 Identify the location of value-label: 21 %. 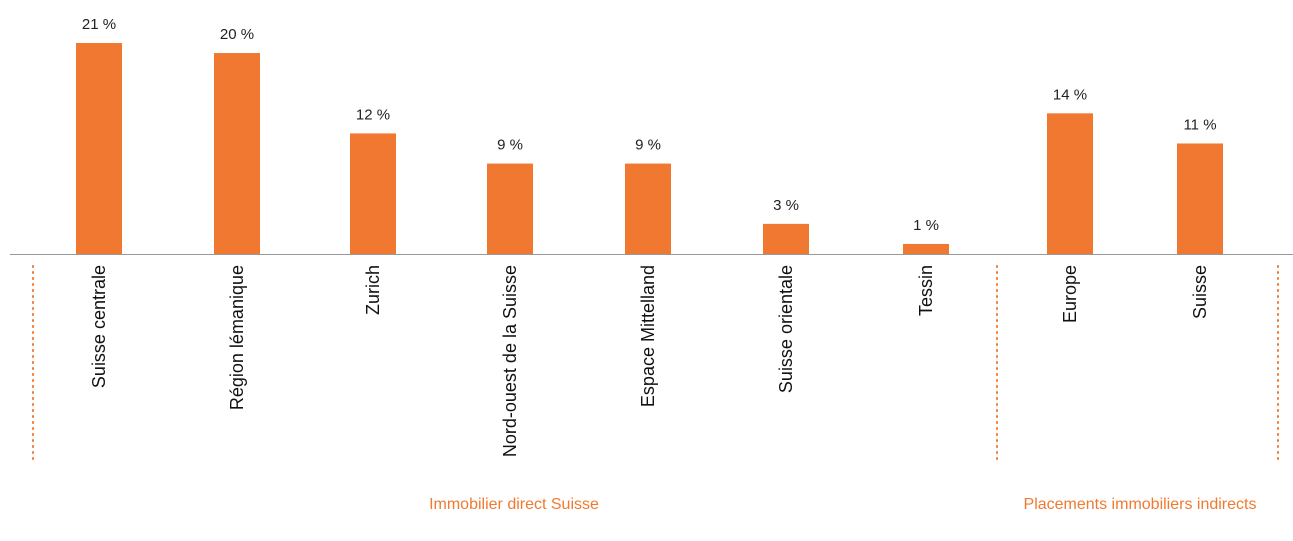
(99, 24).